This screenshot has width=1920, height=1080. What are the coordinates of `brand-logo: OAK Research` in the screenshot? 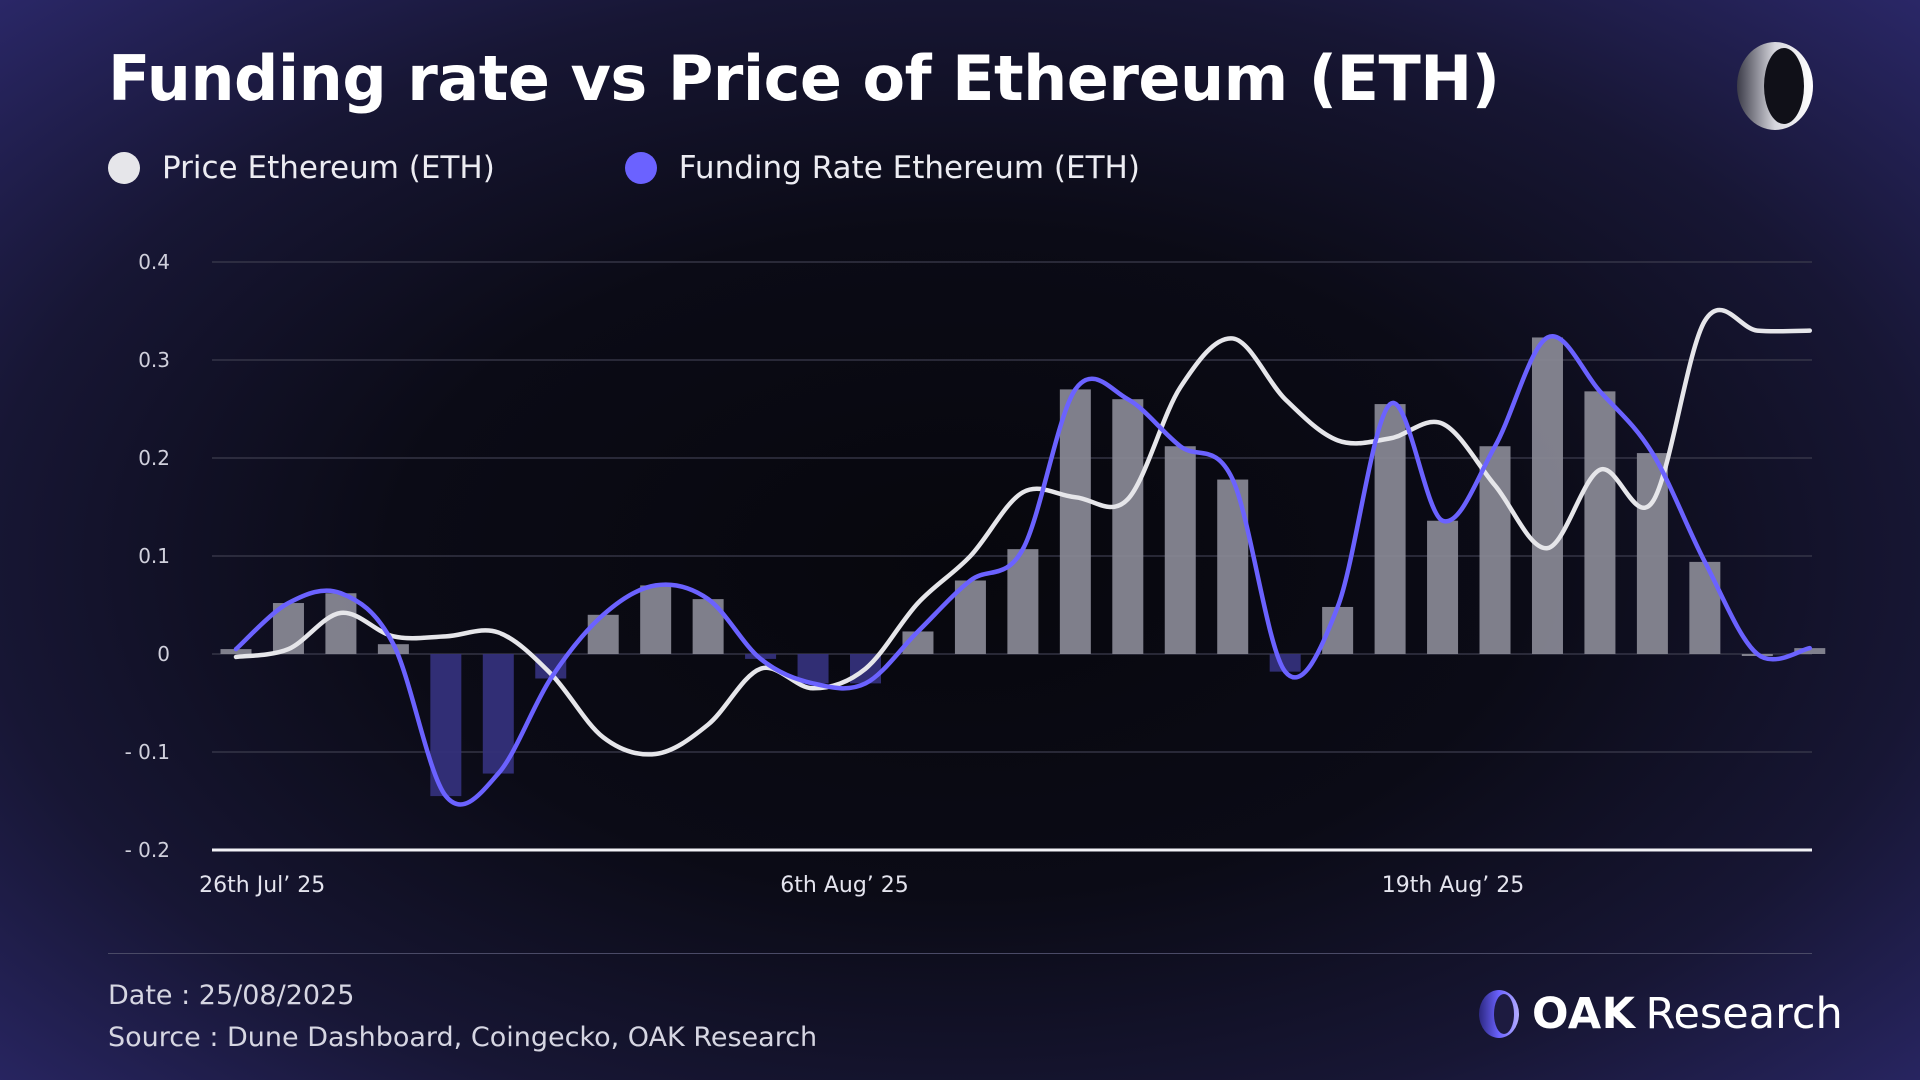 It's located at (1659, 1014).